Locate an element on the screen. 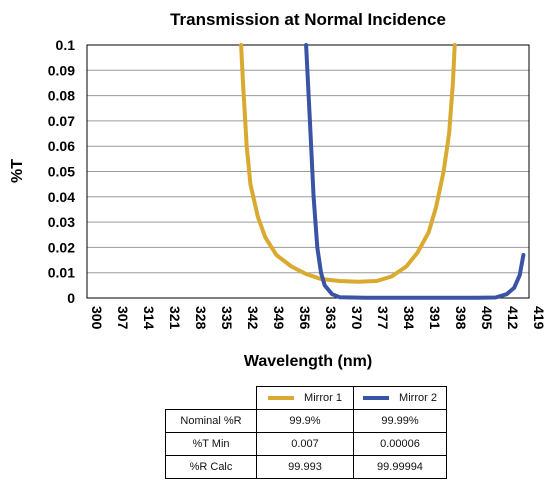 The width and height of the screenshot is (550, 494). x-tick-label: 391 is located at coordinates (435, 318).